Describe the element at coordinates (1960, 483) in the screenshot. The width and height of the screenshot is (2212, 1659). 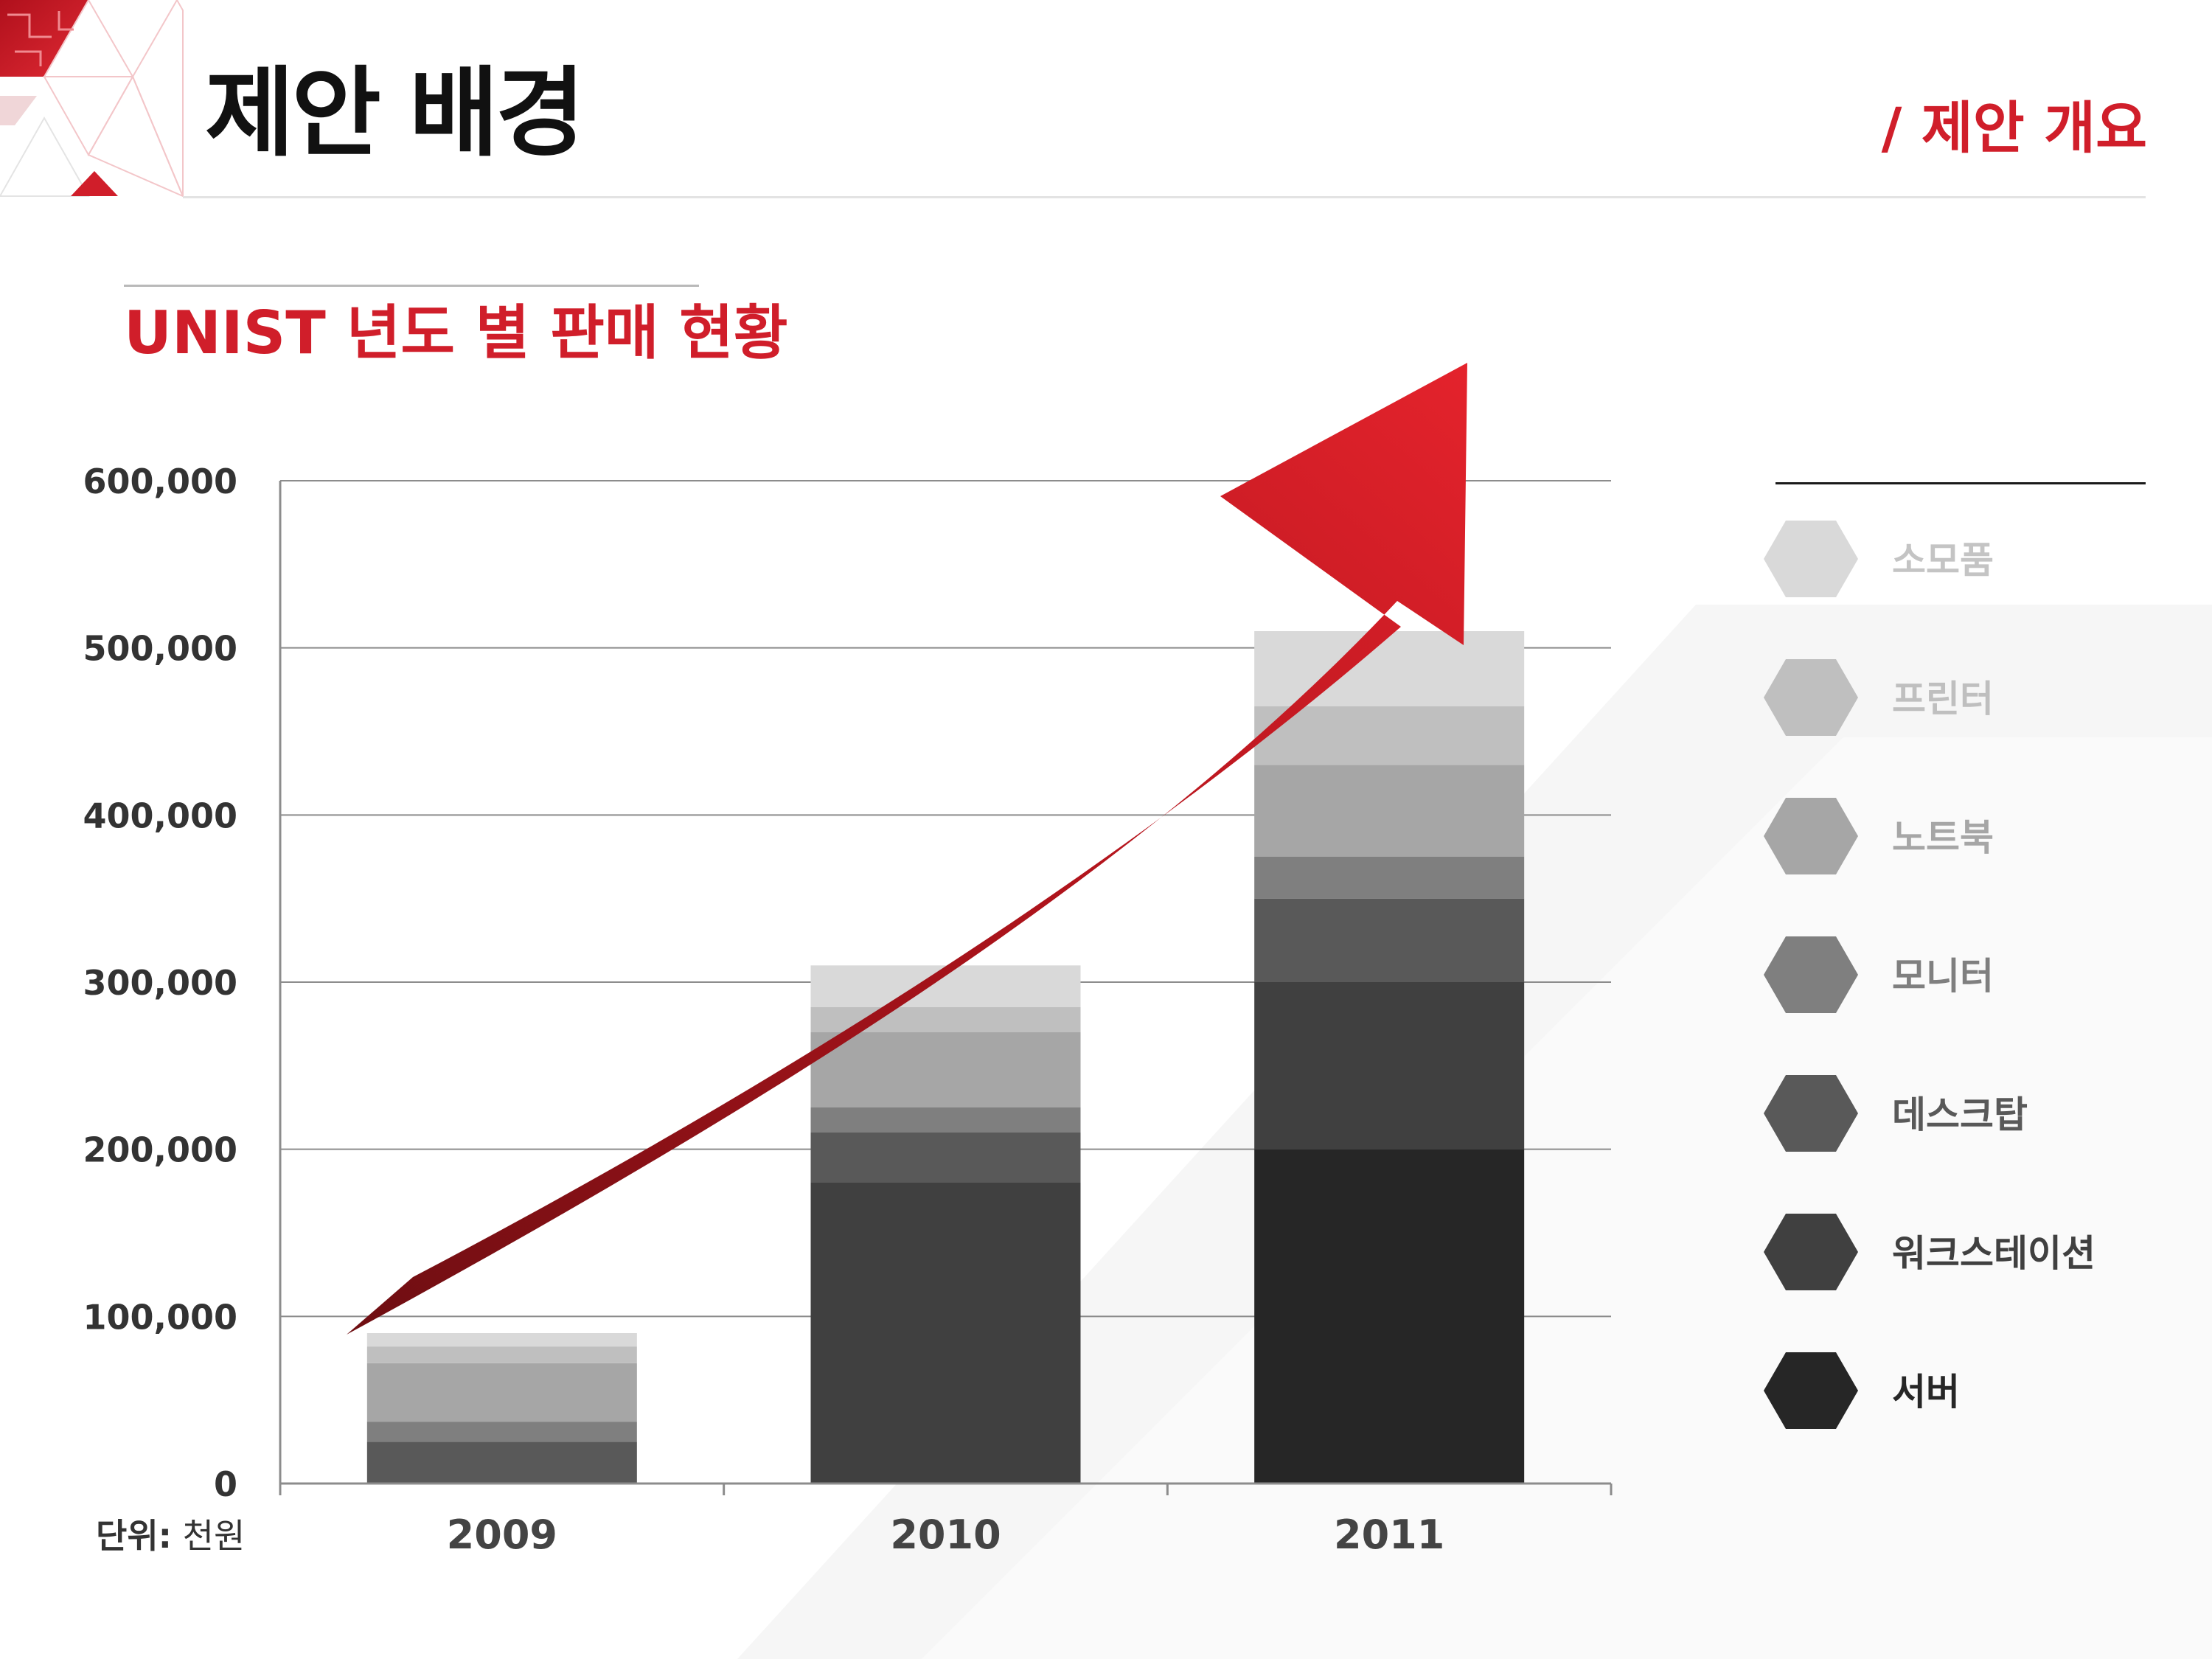
I see `legend-rule` at that location.